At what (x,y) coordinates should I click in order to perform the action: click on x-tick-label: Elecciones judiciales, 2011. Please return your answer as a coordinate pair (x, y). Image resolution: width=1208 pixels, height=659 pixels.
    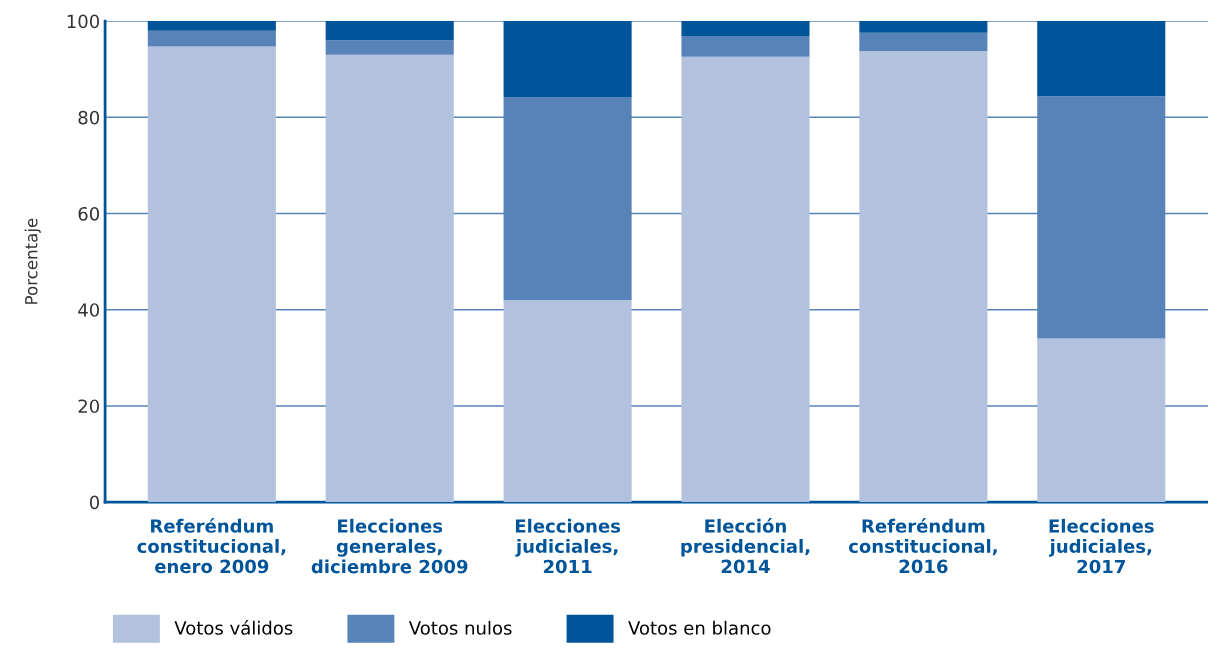
    Looking at the image, I should click on (568, 546).